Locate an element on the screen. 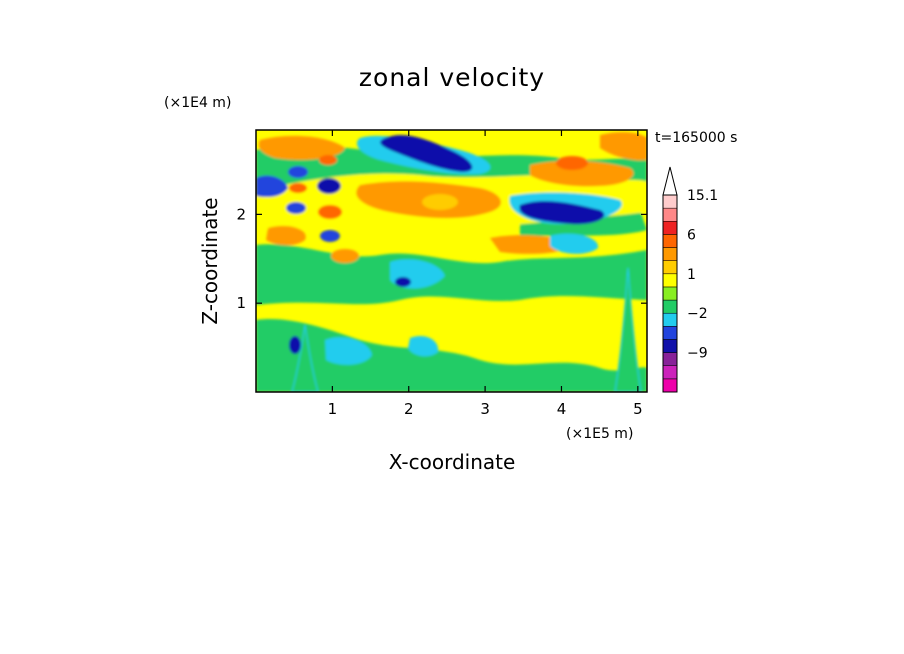 The height and width of the screenshot is (654, 904). x-tick-label: 4 is located at coordinates (562, 409).